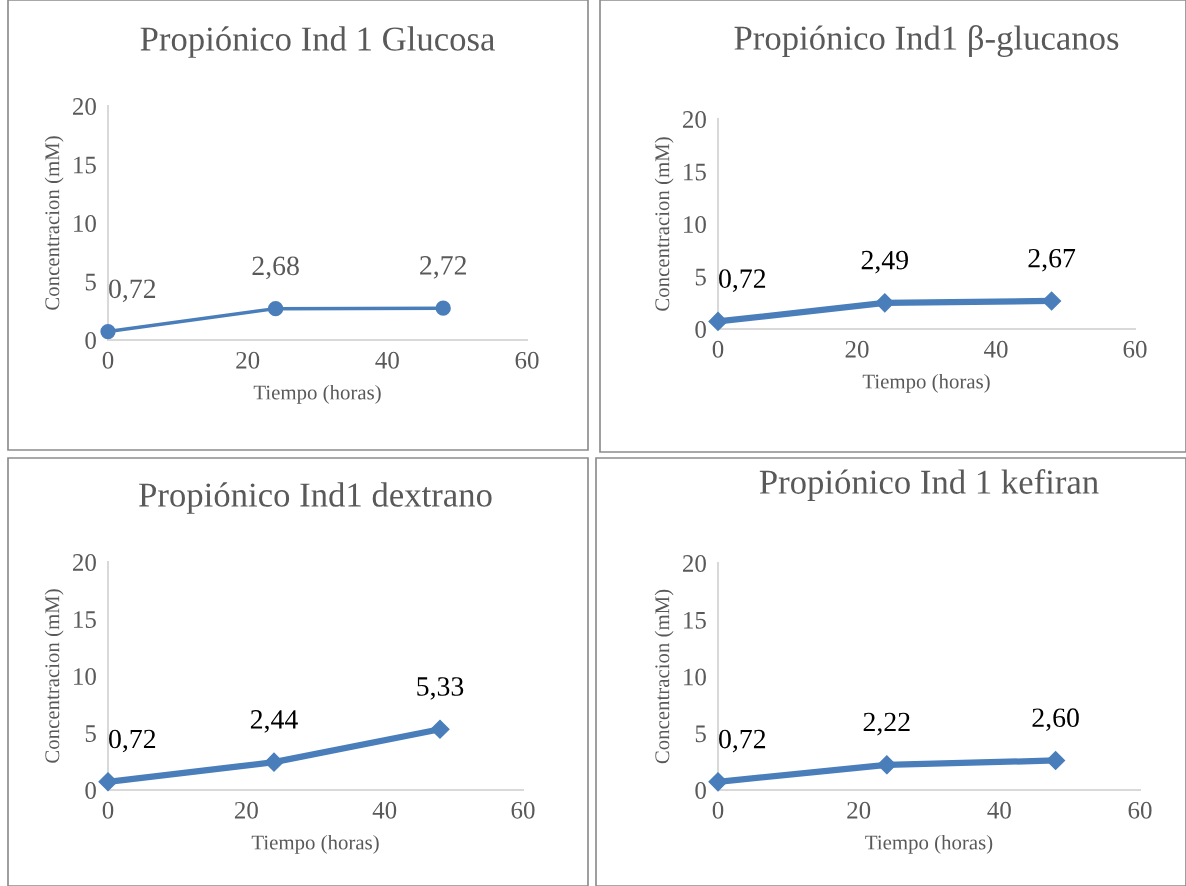  I want to click on chart-title: Propiónico Ind1 dextrano, so click(315, 498).